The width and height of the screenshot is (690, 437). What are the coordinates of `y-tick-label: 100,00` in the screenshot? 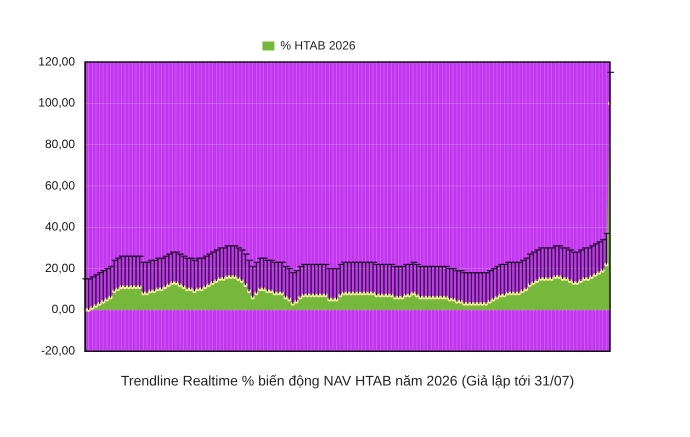 It's located at (57, 103).